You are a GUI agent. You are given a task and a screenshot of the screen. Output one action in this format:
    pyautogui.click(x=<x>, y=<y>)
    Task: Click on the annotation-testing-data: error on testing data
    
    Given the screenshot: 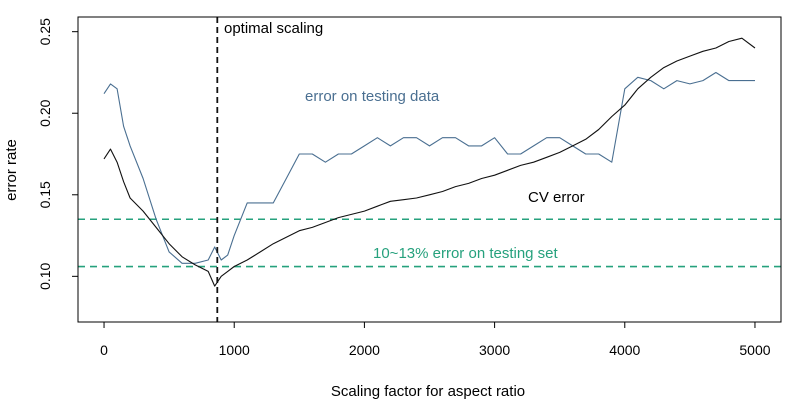 What is the action you would take?
    pyautogui.click(x=372, y=96)
    